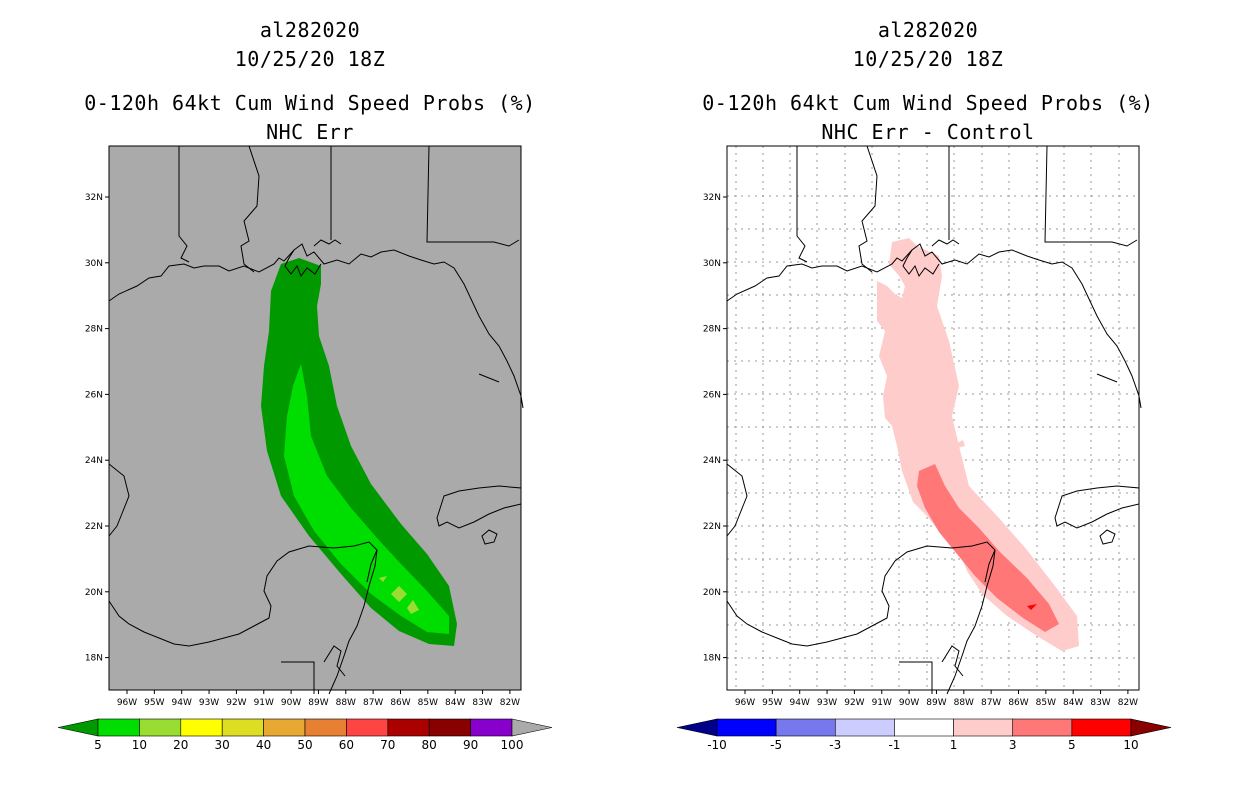 The height and width of the screenshot is (800, 1236). Describe the element at coordinates (94, 527) in the screenshot. I see `left-ytick-label: 22N` at that location.